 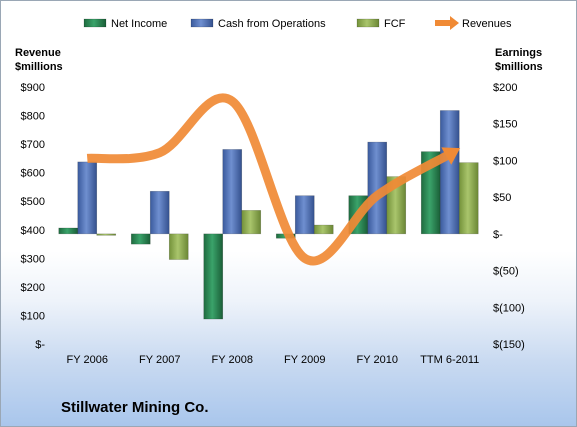 What do you see at coordinates (509, 345) in the screenshot?
I see `right-tick-label: $(150)` at bounding box center [509, 345].